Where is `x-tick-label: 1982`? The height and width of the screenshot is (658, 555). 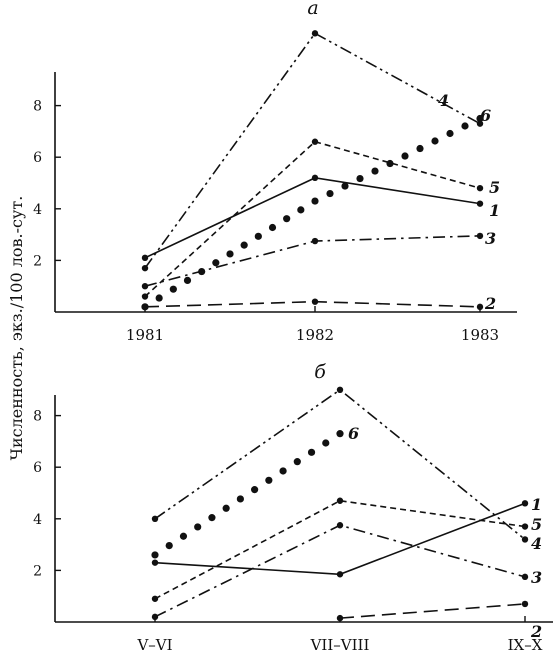 x-tick-label: 1982 is located at coordinates (315, 335).